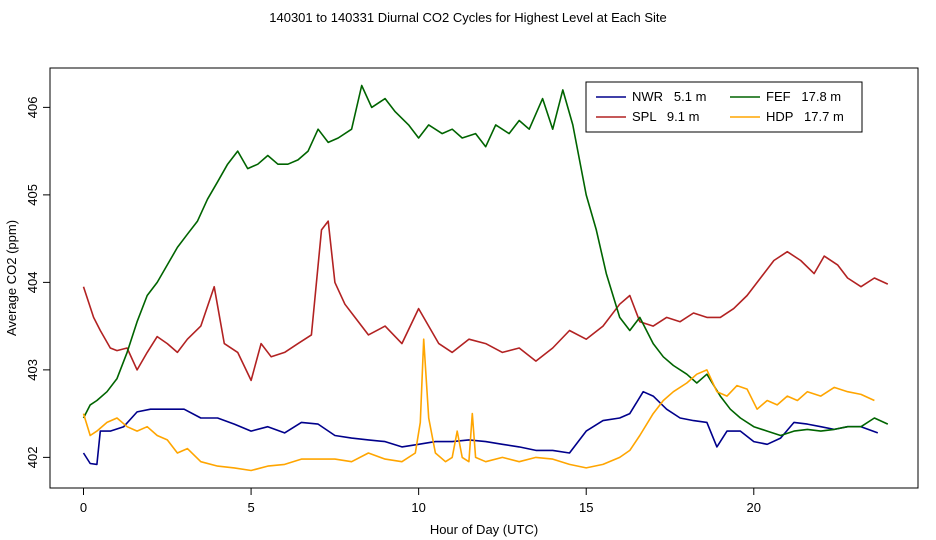  I want to click on x-tick-label: 20, so click(754, 507).